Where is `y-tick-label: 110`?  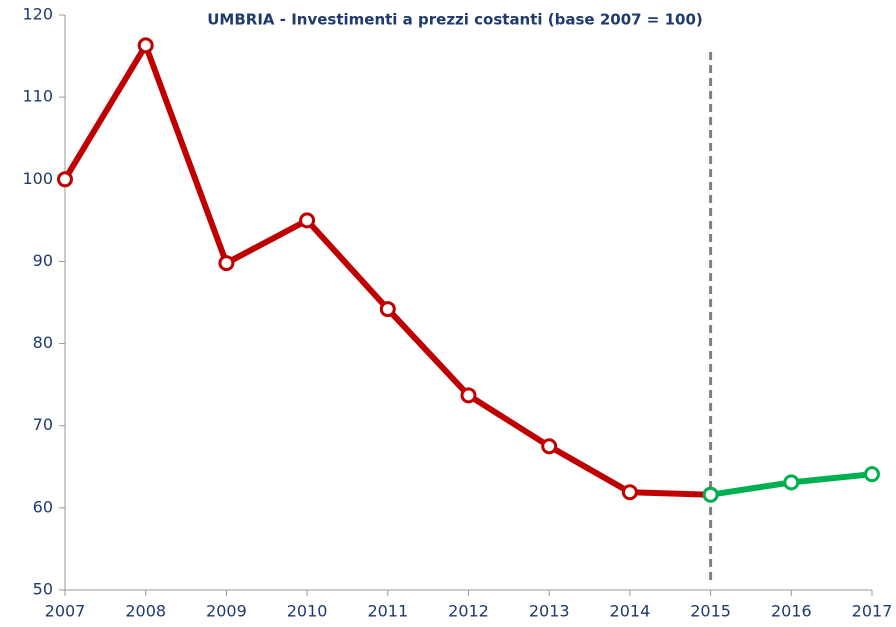
y-tick-label: 110 is located at coordinates (37, 96).